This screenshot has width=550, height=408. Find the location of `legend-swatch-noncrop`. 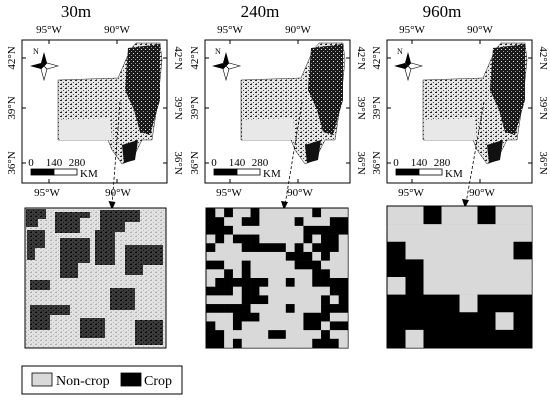

legend-swatch-noncrop is located at coordinates (42, 379).